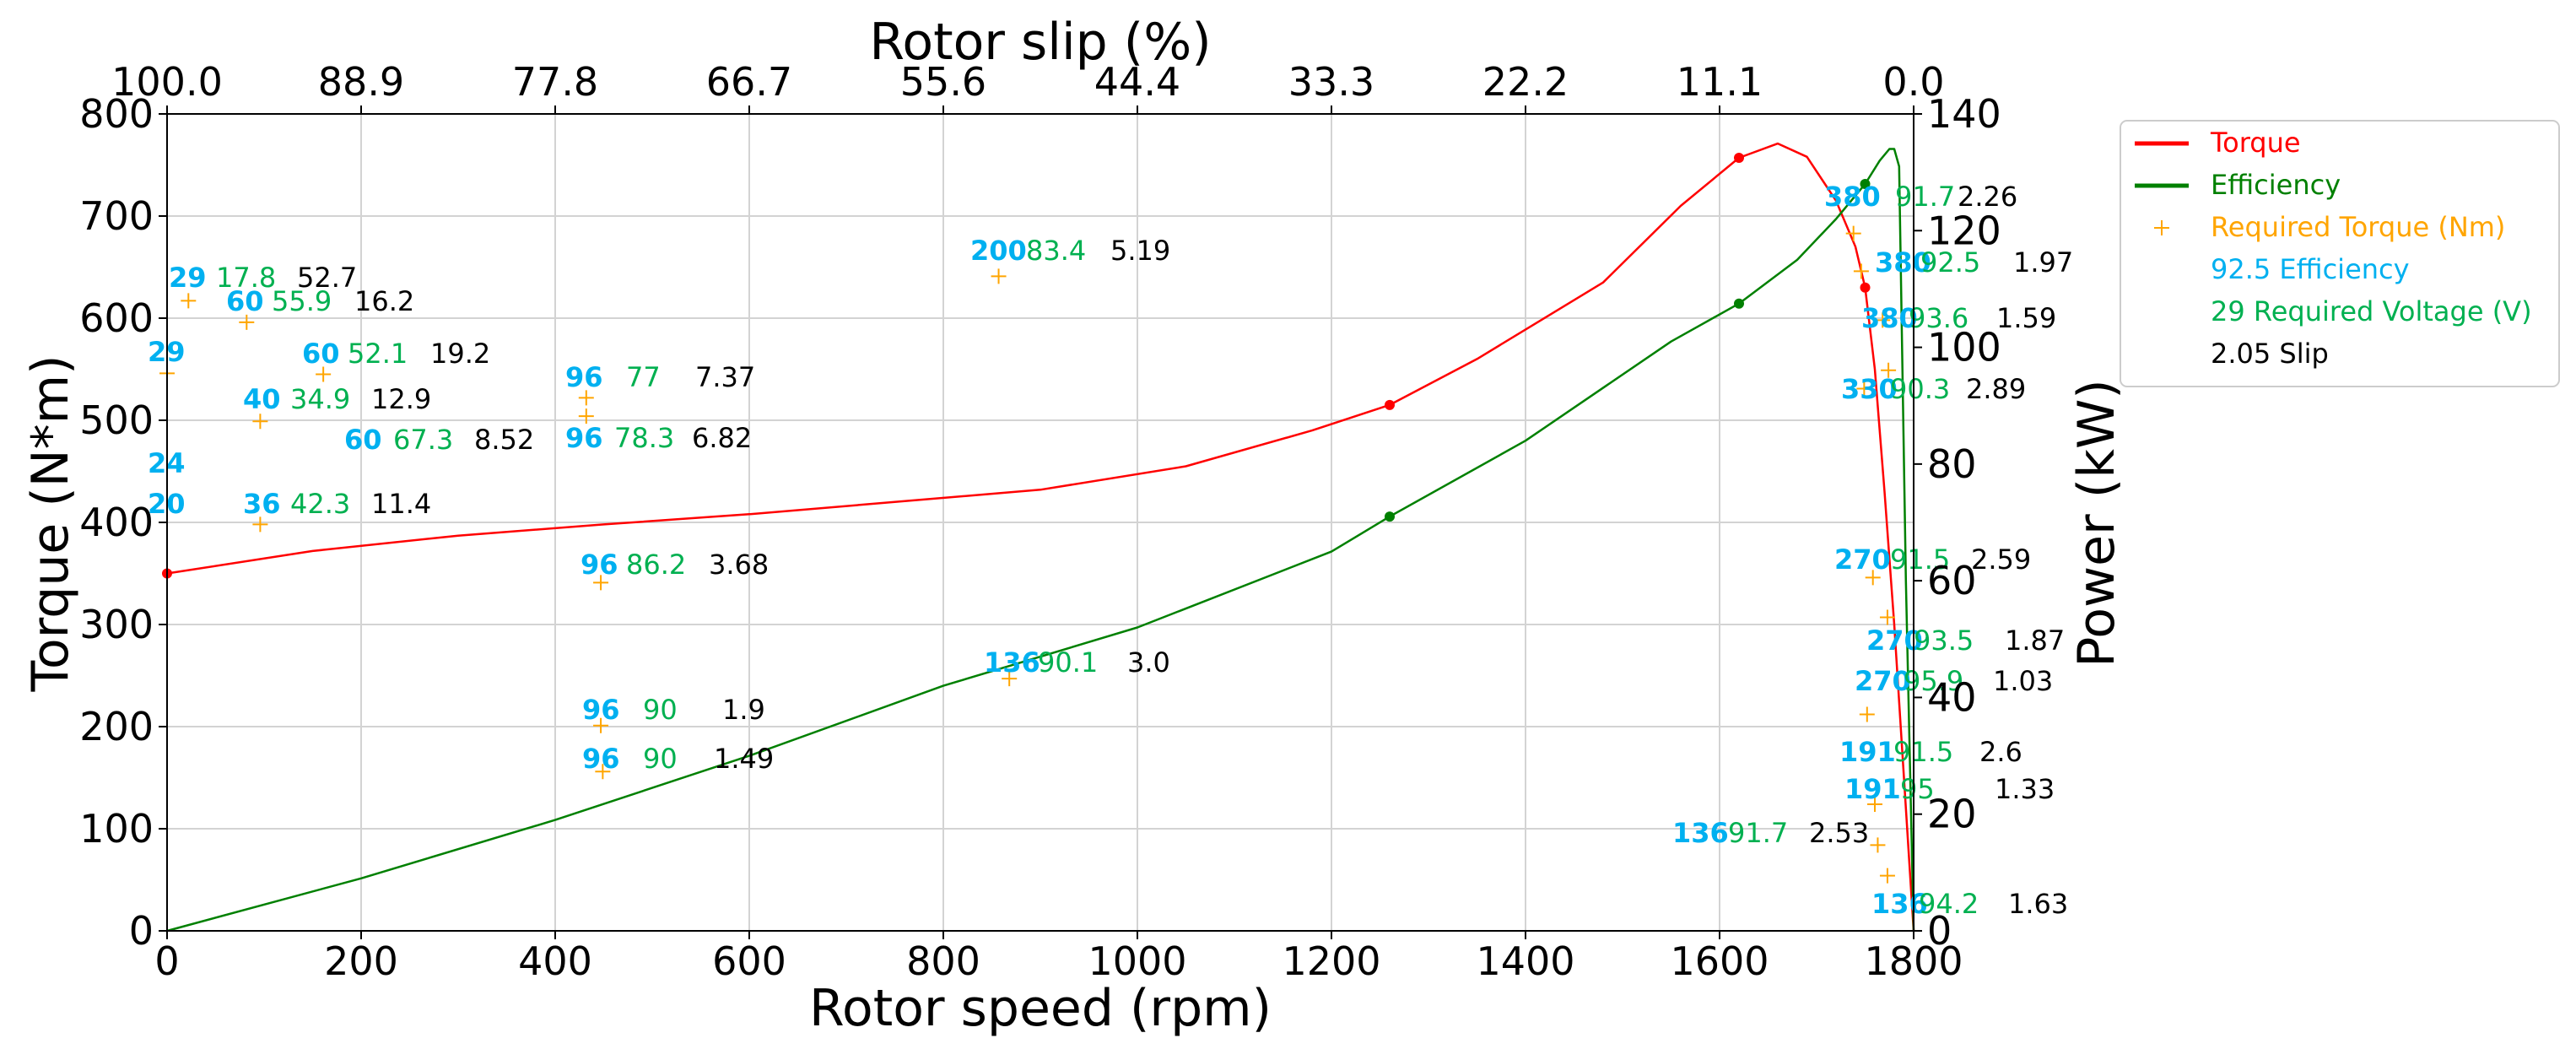  I want to click on y-tick-label: 800, so click(117, 114).